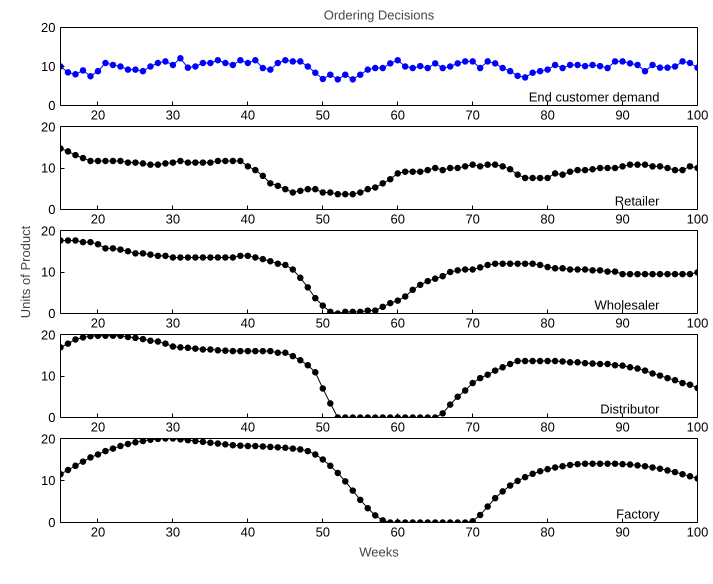  What do you see at coordinates (637, 201) in the screenshot?
I see `series-label: Retailer` at bounding box center [637, 201].